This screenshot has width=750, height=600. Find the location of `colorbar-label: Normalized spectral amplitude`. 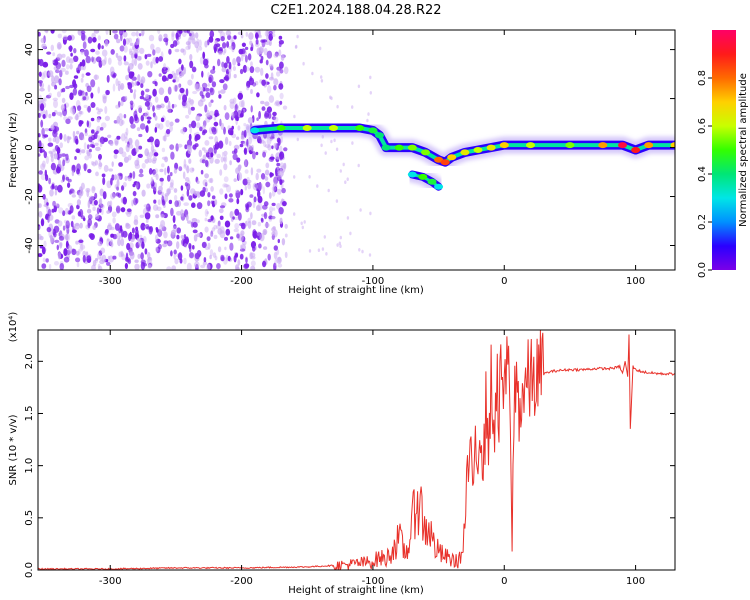

colorbar-label: Normalized spectral amplitude is located at coordinates (743, 150).